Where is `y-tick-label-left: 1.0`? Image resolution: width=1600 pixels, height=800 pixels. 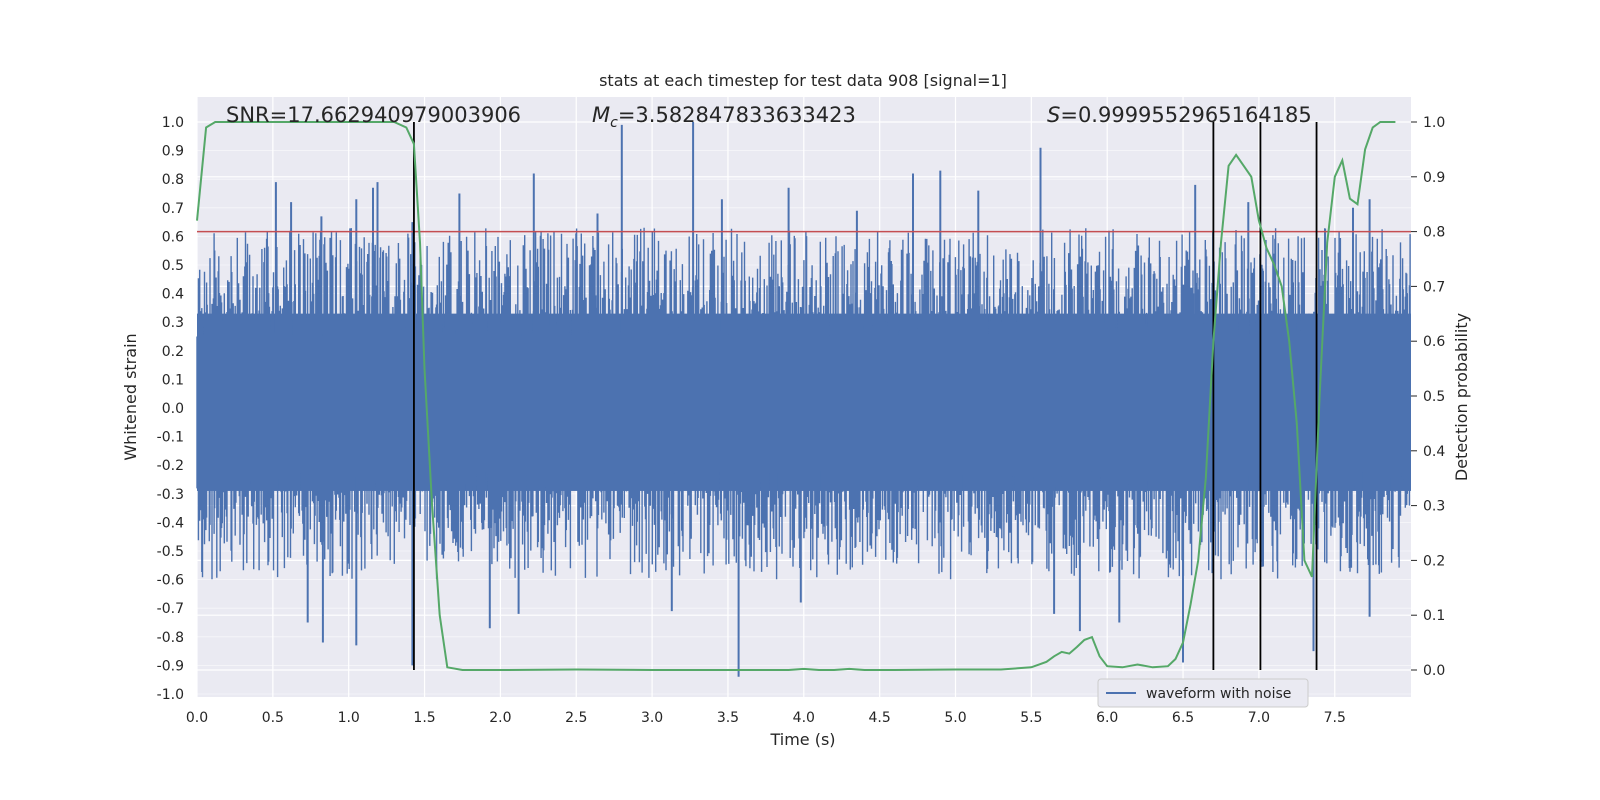 y-tick-label-left: 1.0 is located at coordinates (173, 123).